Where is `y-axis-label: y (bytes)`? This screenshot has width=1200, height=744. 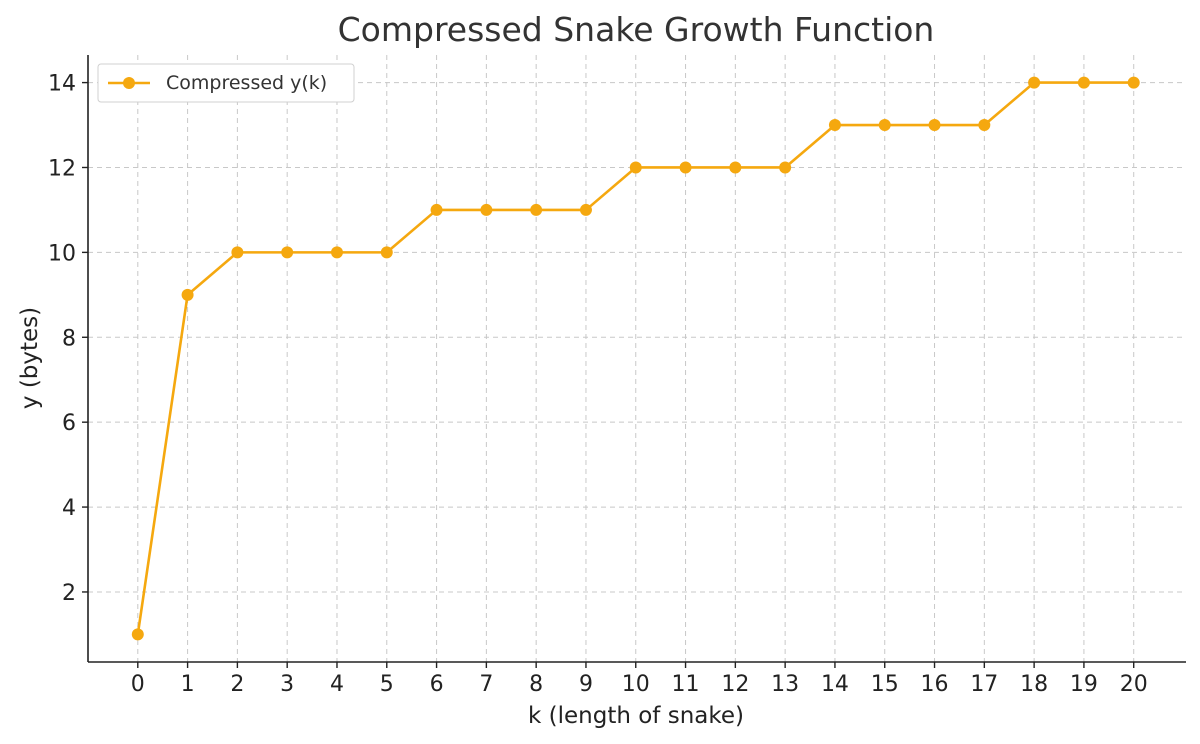
y-axis-label: y (bytes) is located at coordinates (30, 358).